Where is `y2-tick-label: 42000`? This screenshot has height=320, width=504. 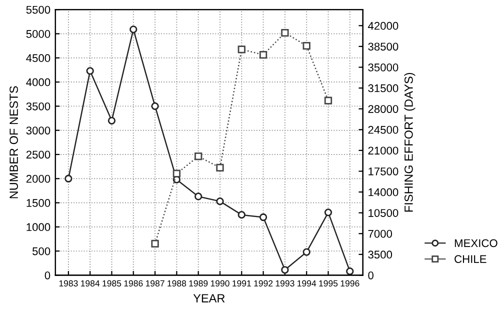
y2-tick-label: 42000 is located at coordinates (383, 26).